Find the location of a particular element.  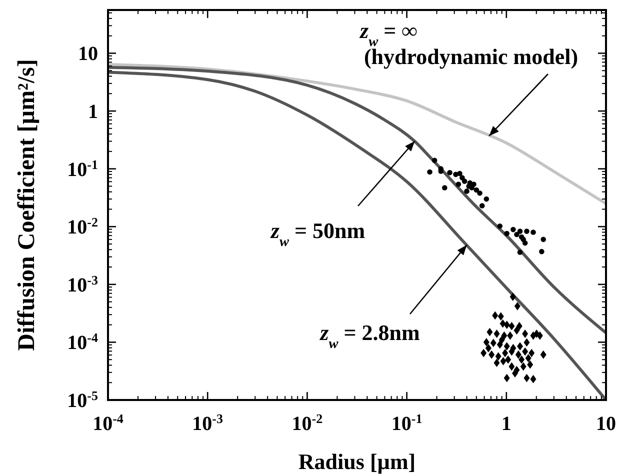

x-tick-label: 10$^{-1}$ is located at coordinates (406, 422).